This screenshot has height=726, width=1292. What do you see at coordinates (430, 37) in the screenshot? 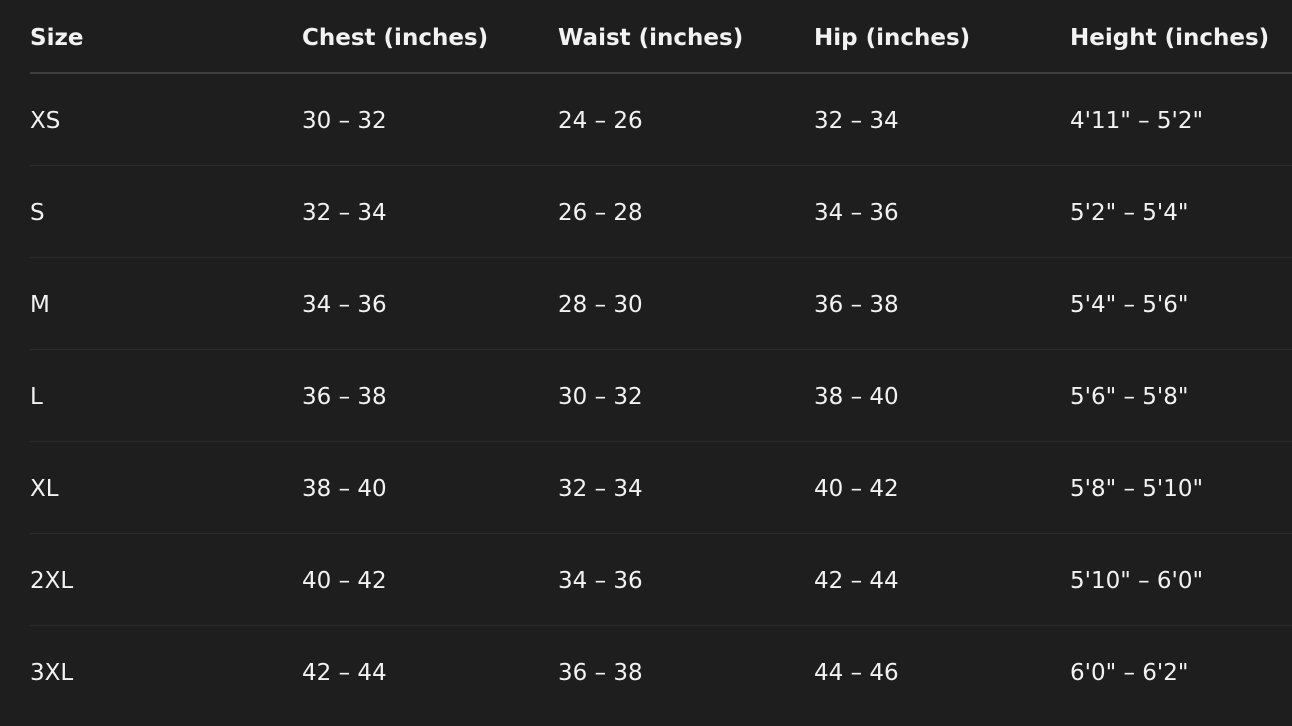
I see `column-header: Chest (inches)` at bounding box center [430, 37].